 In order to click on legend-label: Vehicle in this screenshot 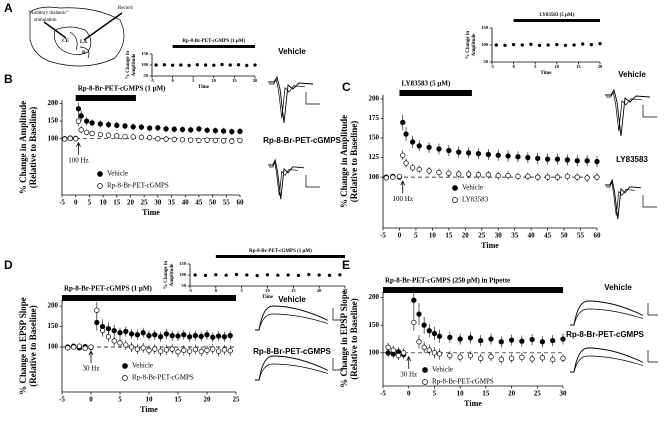, I will do `click(472, 188)`.